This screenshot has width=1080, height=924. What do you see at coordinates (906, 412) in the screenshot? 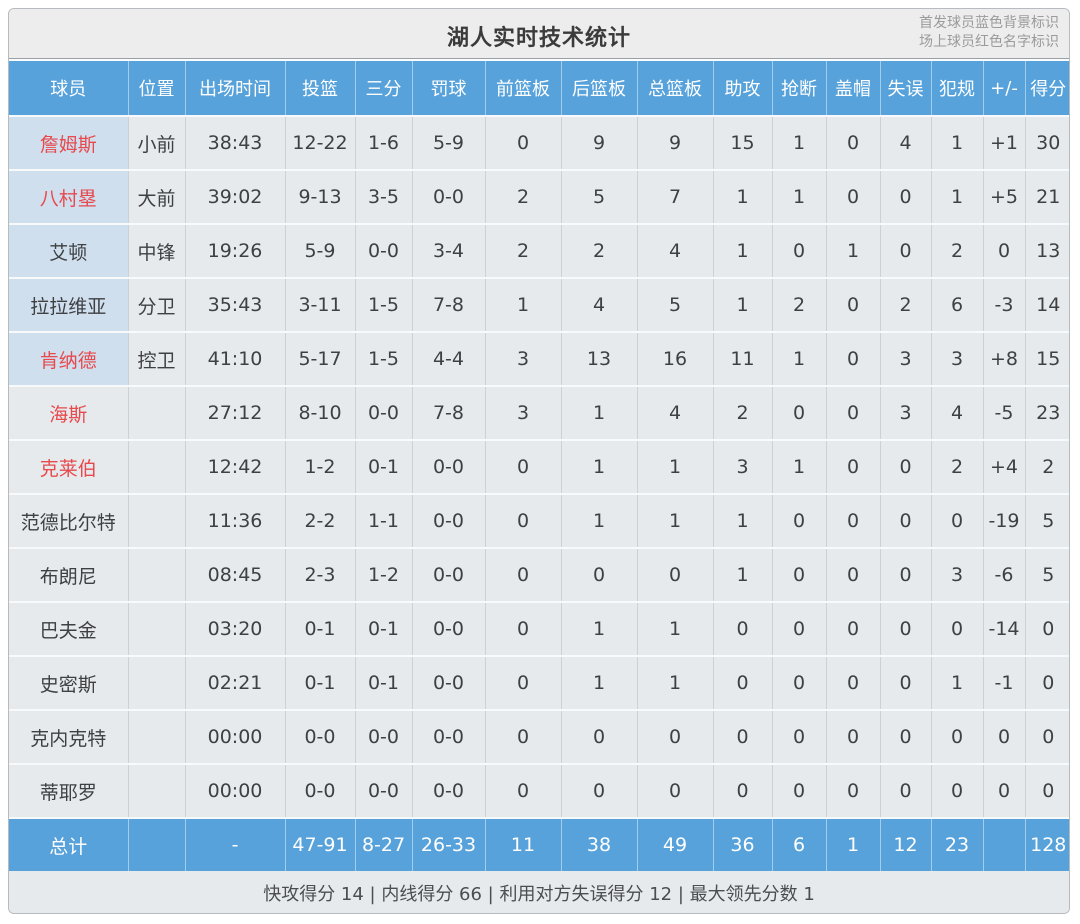
I see `turnovers-cell: 3` at bounding box center [906, 412].